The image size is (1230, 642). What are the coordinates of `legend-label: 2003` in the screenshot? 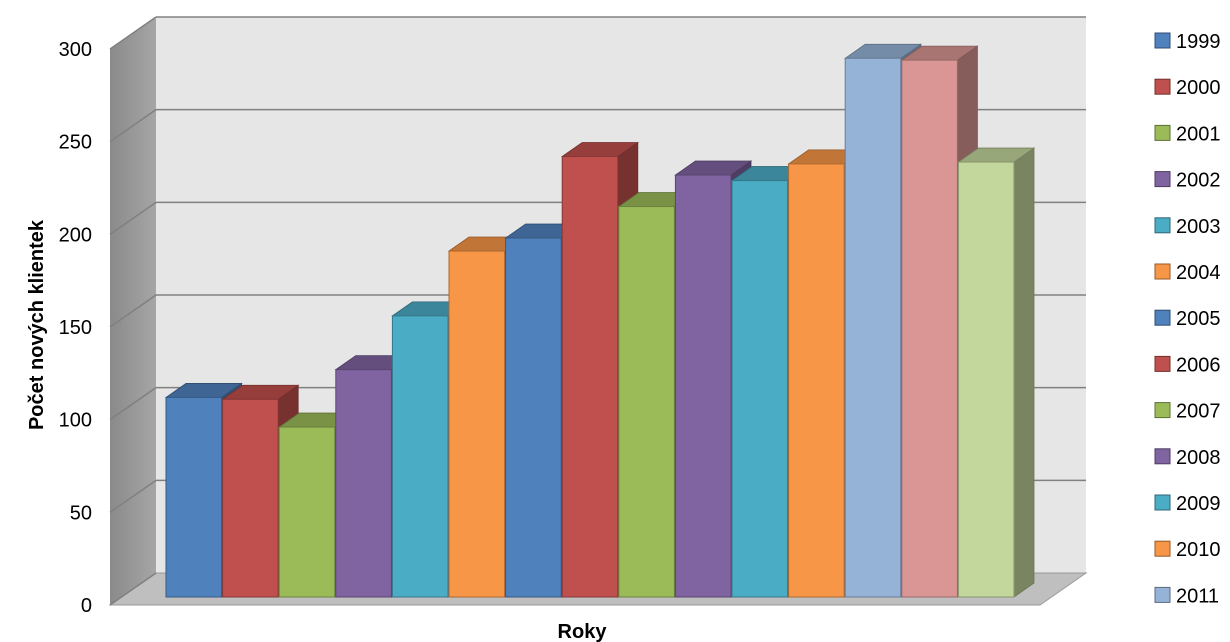 It's located at (1198, 227).